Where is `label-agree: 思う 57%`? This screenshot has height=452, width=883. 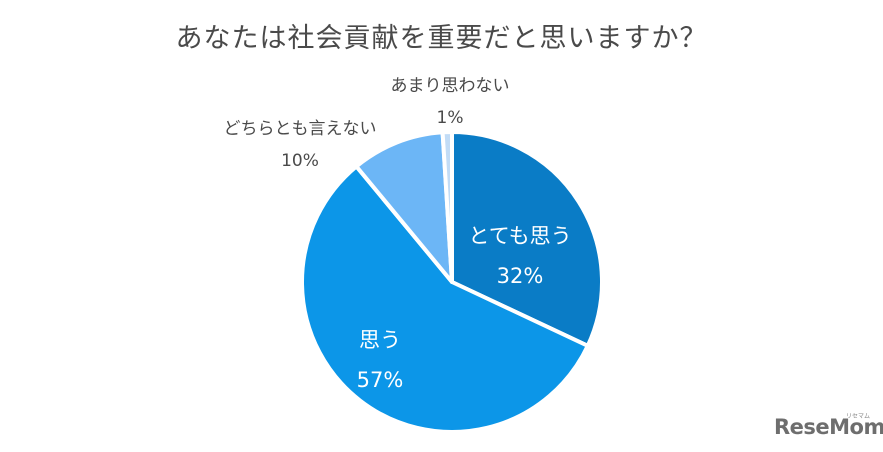 label-agree: 思う 57% is located at coordinates (380, 360).